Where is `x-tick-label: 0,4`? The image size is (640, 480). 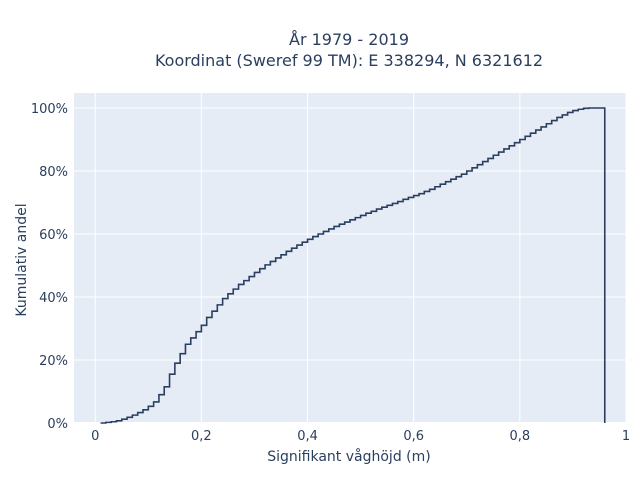 x-tick-label: 0,4 is located at coordinates (307, 436).